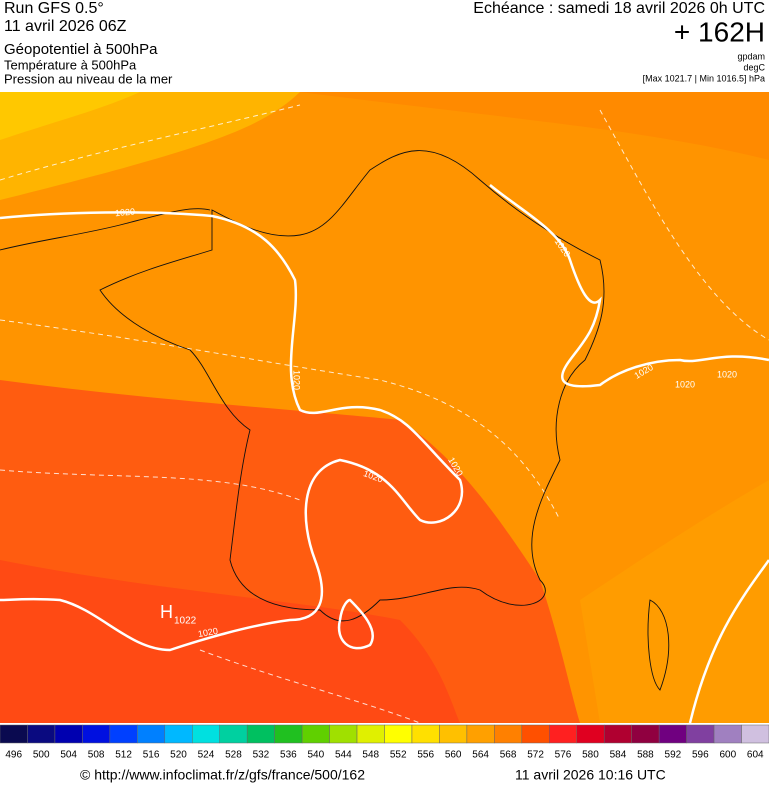 The height and width of the screenshot is (786, 769). Describe the element at coordinates (398, 755) in the screenshot. I see `colorbar-tick-label: 552` at that location.